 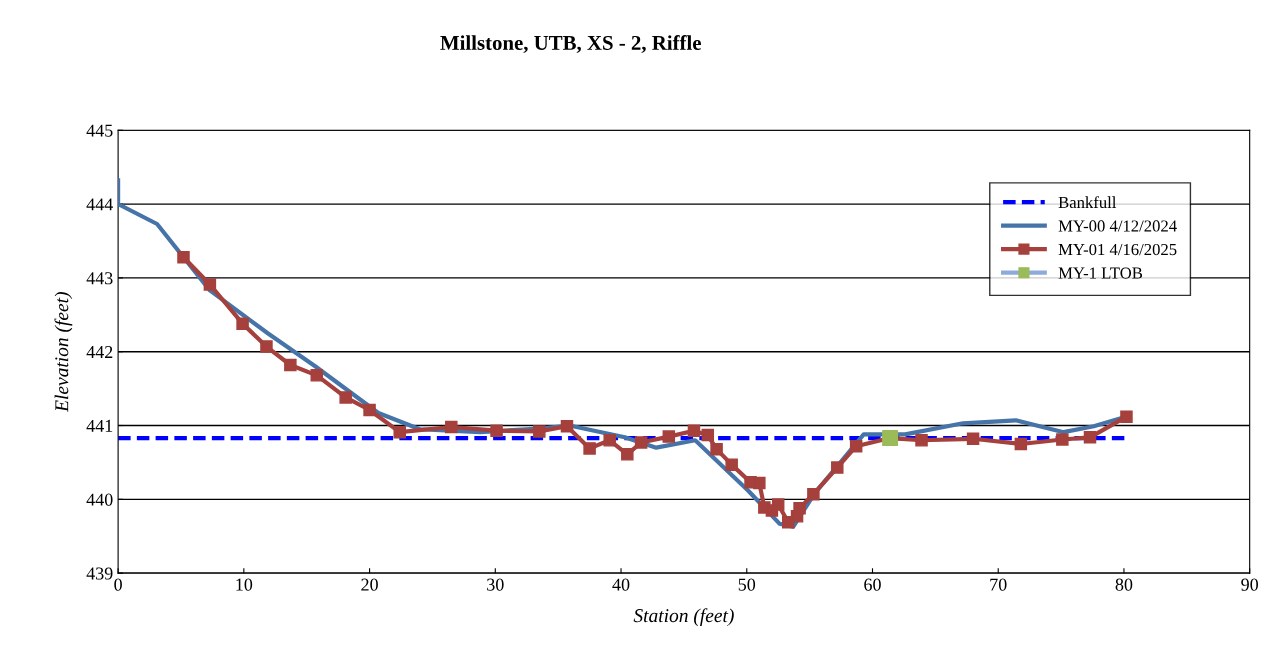 I want to click on x-tick-label: 90, so click(x=1250, y=584).